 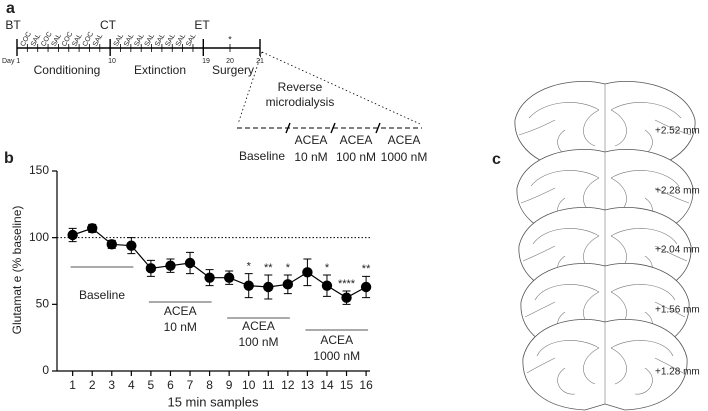 I want to click on phase-label: Extinction, so click(x=160, y=70).